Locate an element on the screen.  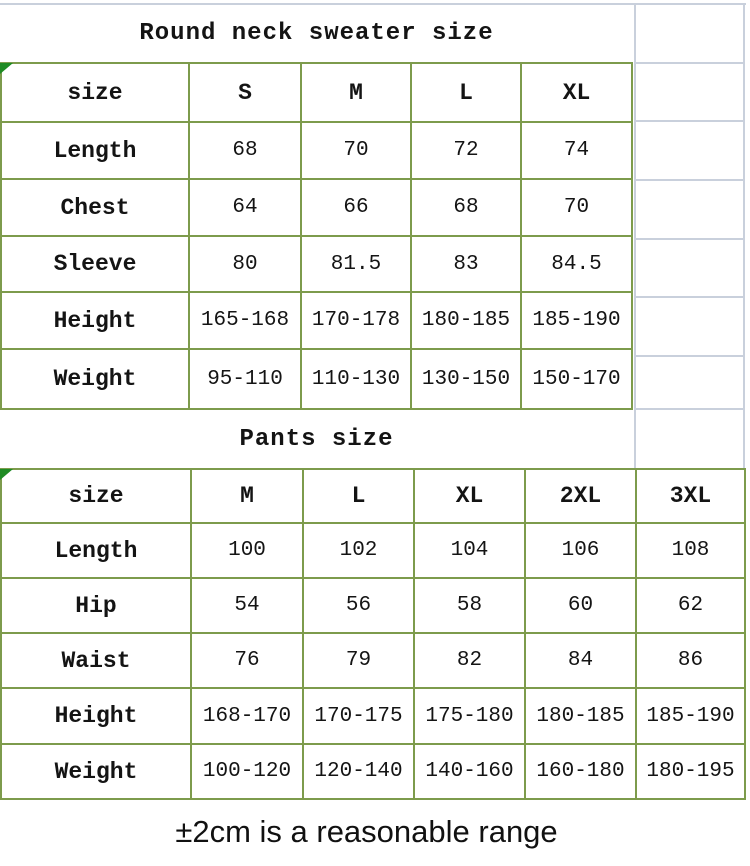
value-cell: 76 is located at coordinates (247, 660).